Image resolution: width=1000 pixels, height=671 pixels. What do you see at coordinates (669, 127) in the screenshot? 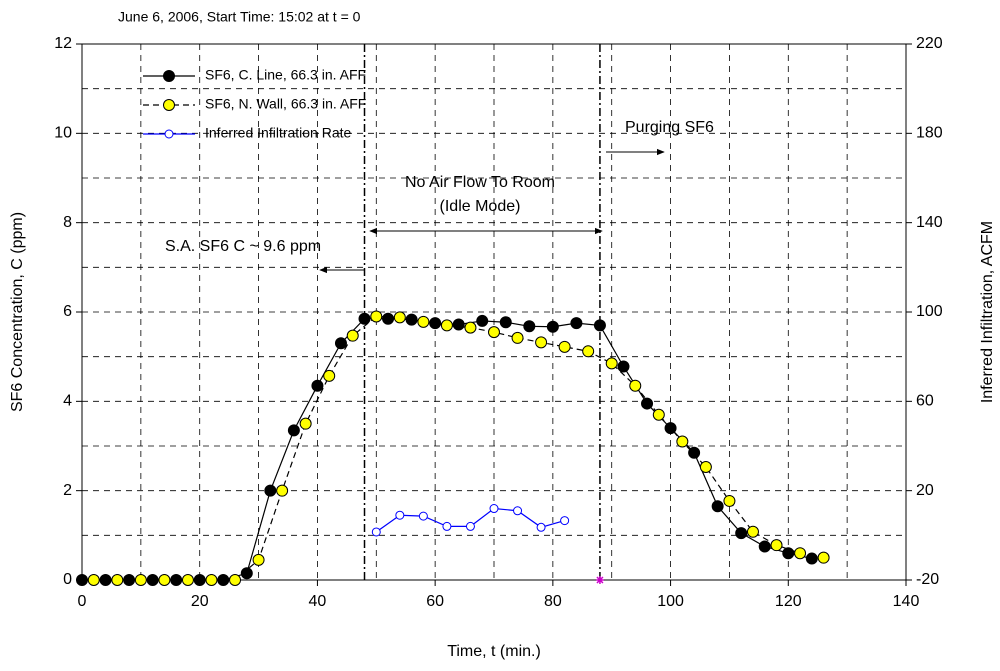
I see `annotation: Purging SF6` at bounding box center [669, 127].